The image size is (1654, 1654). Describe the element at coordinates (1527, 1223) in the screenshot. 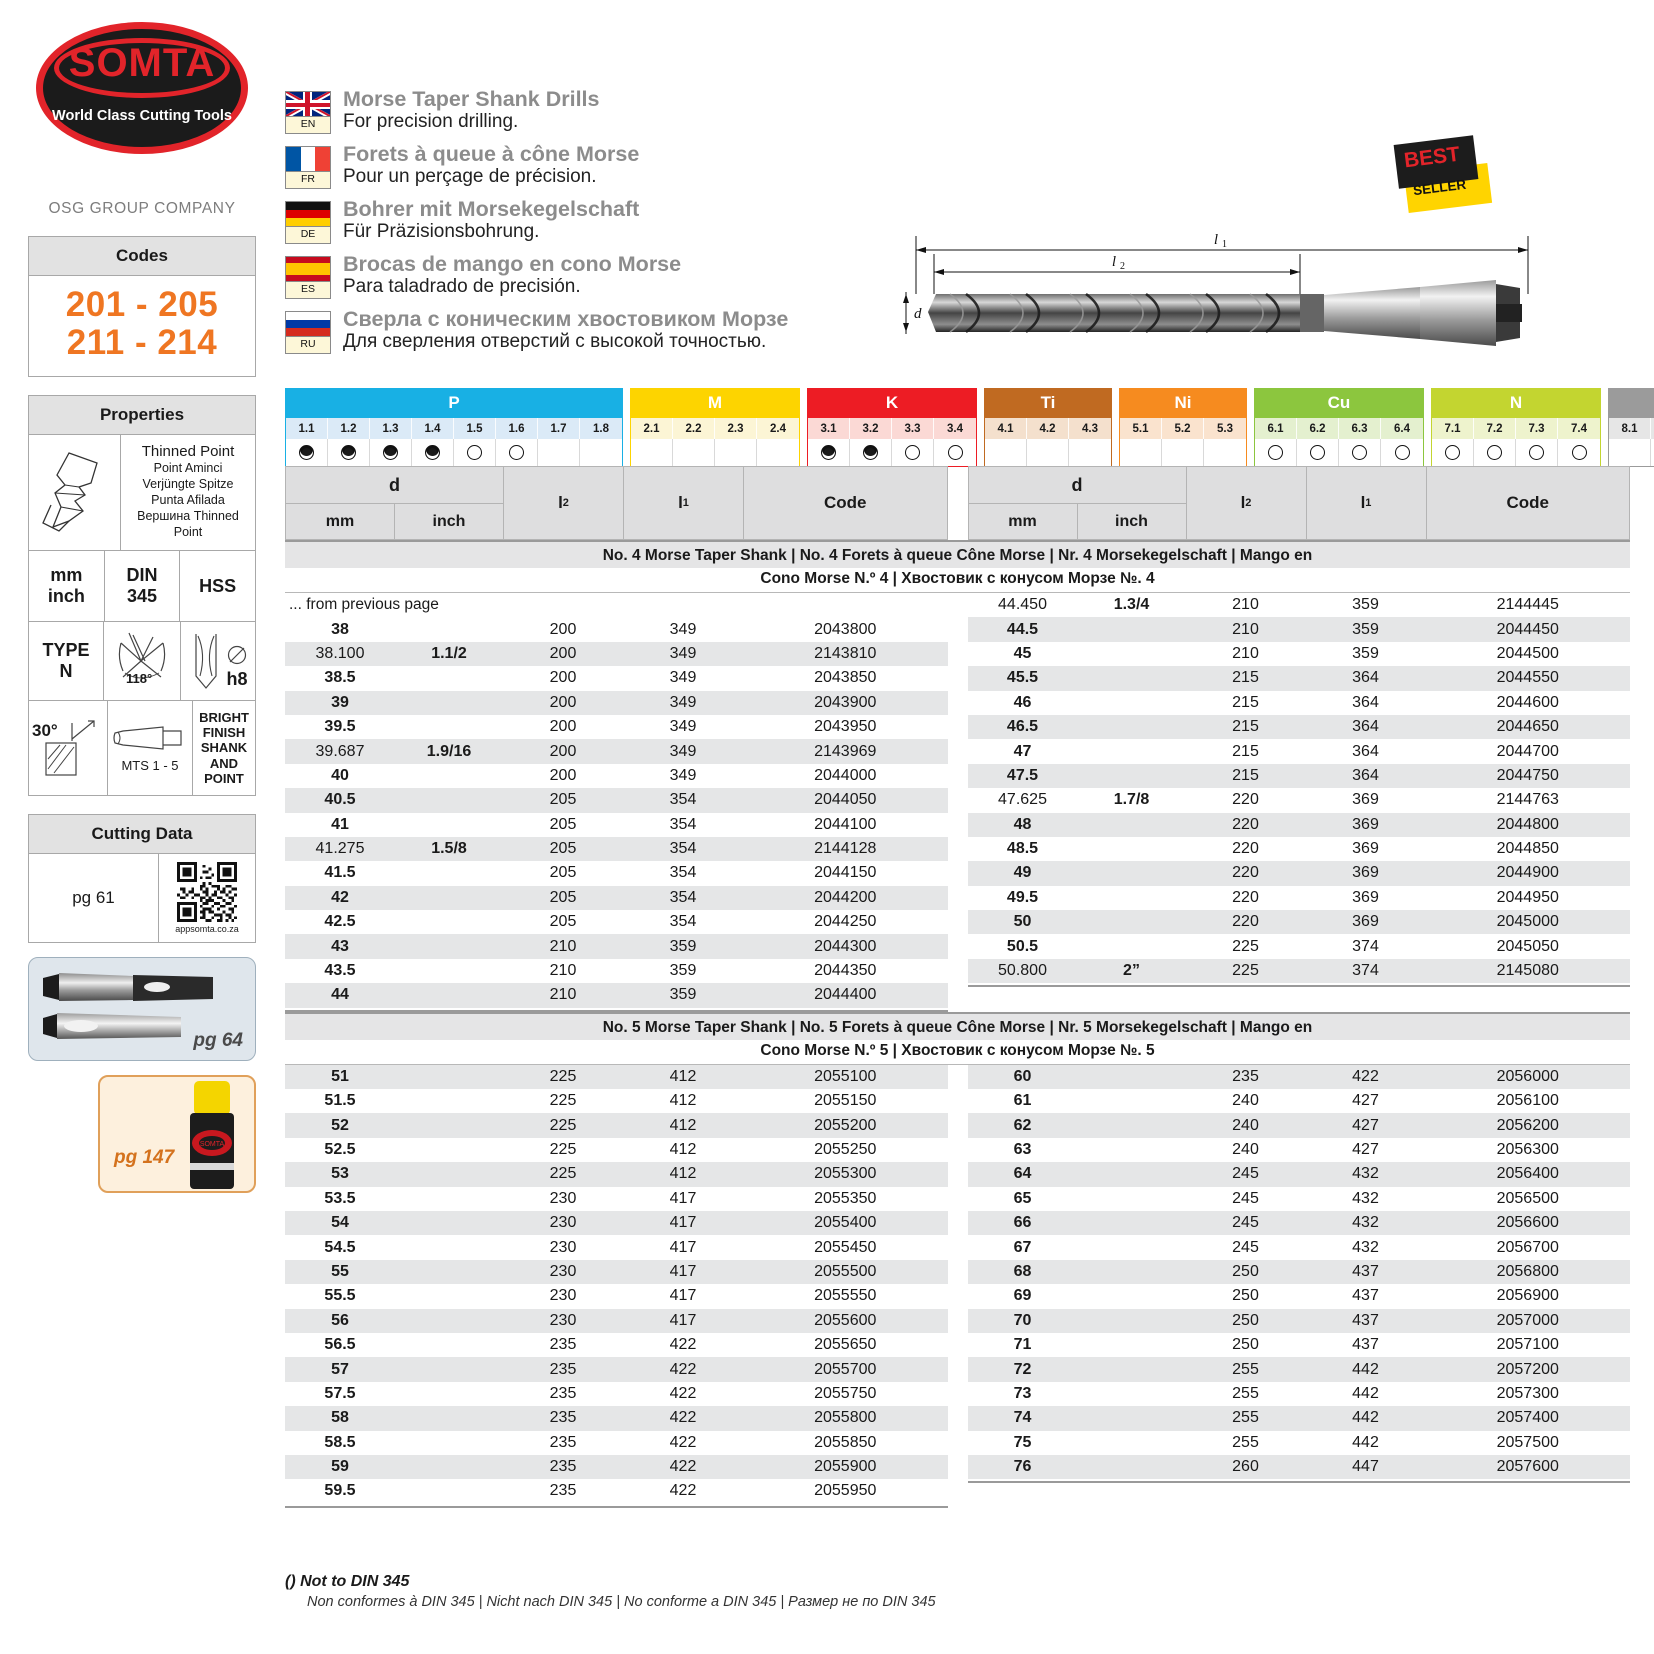

I see `cell-code: 2056600` at that location.